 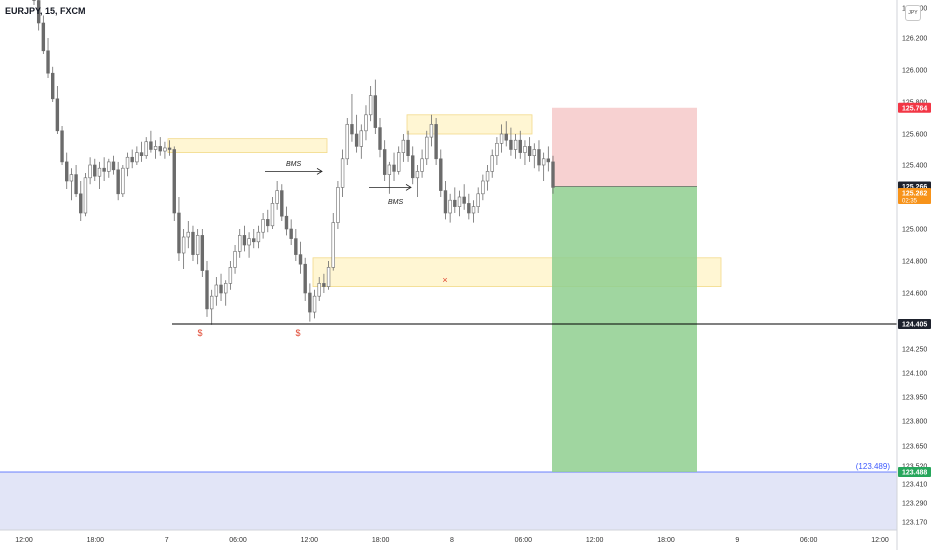 I want to click on y-tick-label: 124.800, so click(x=914, y=262).